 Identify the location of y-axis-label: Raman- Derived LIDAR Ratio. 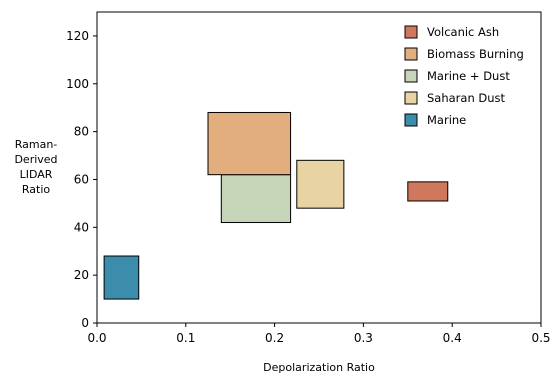
(35, 167).